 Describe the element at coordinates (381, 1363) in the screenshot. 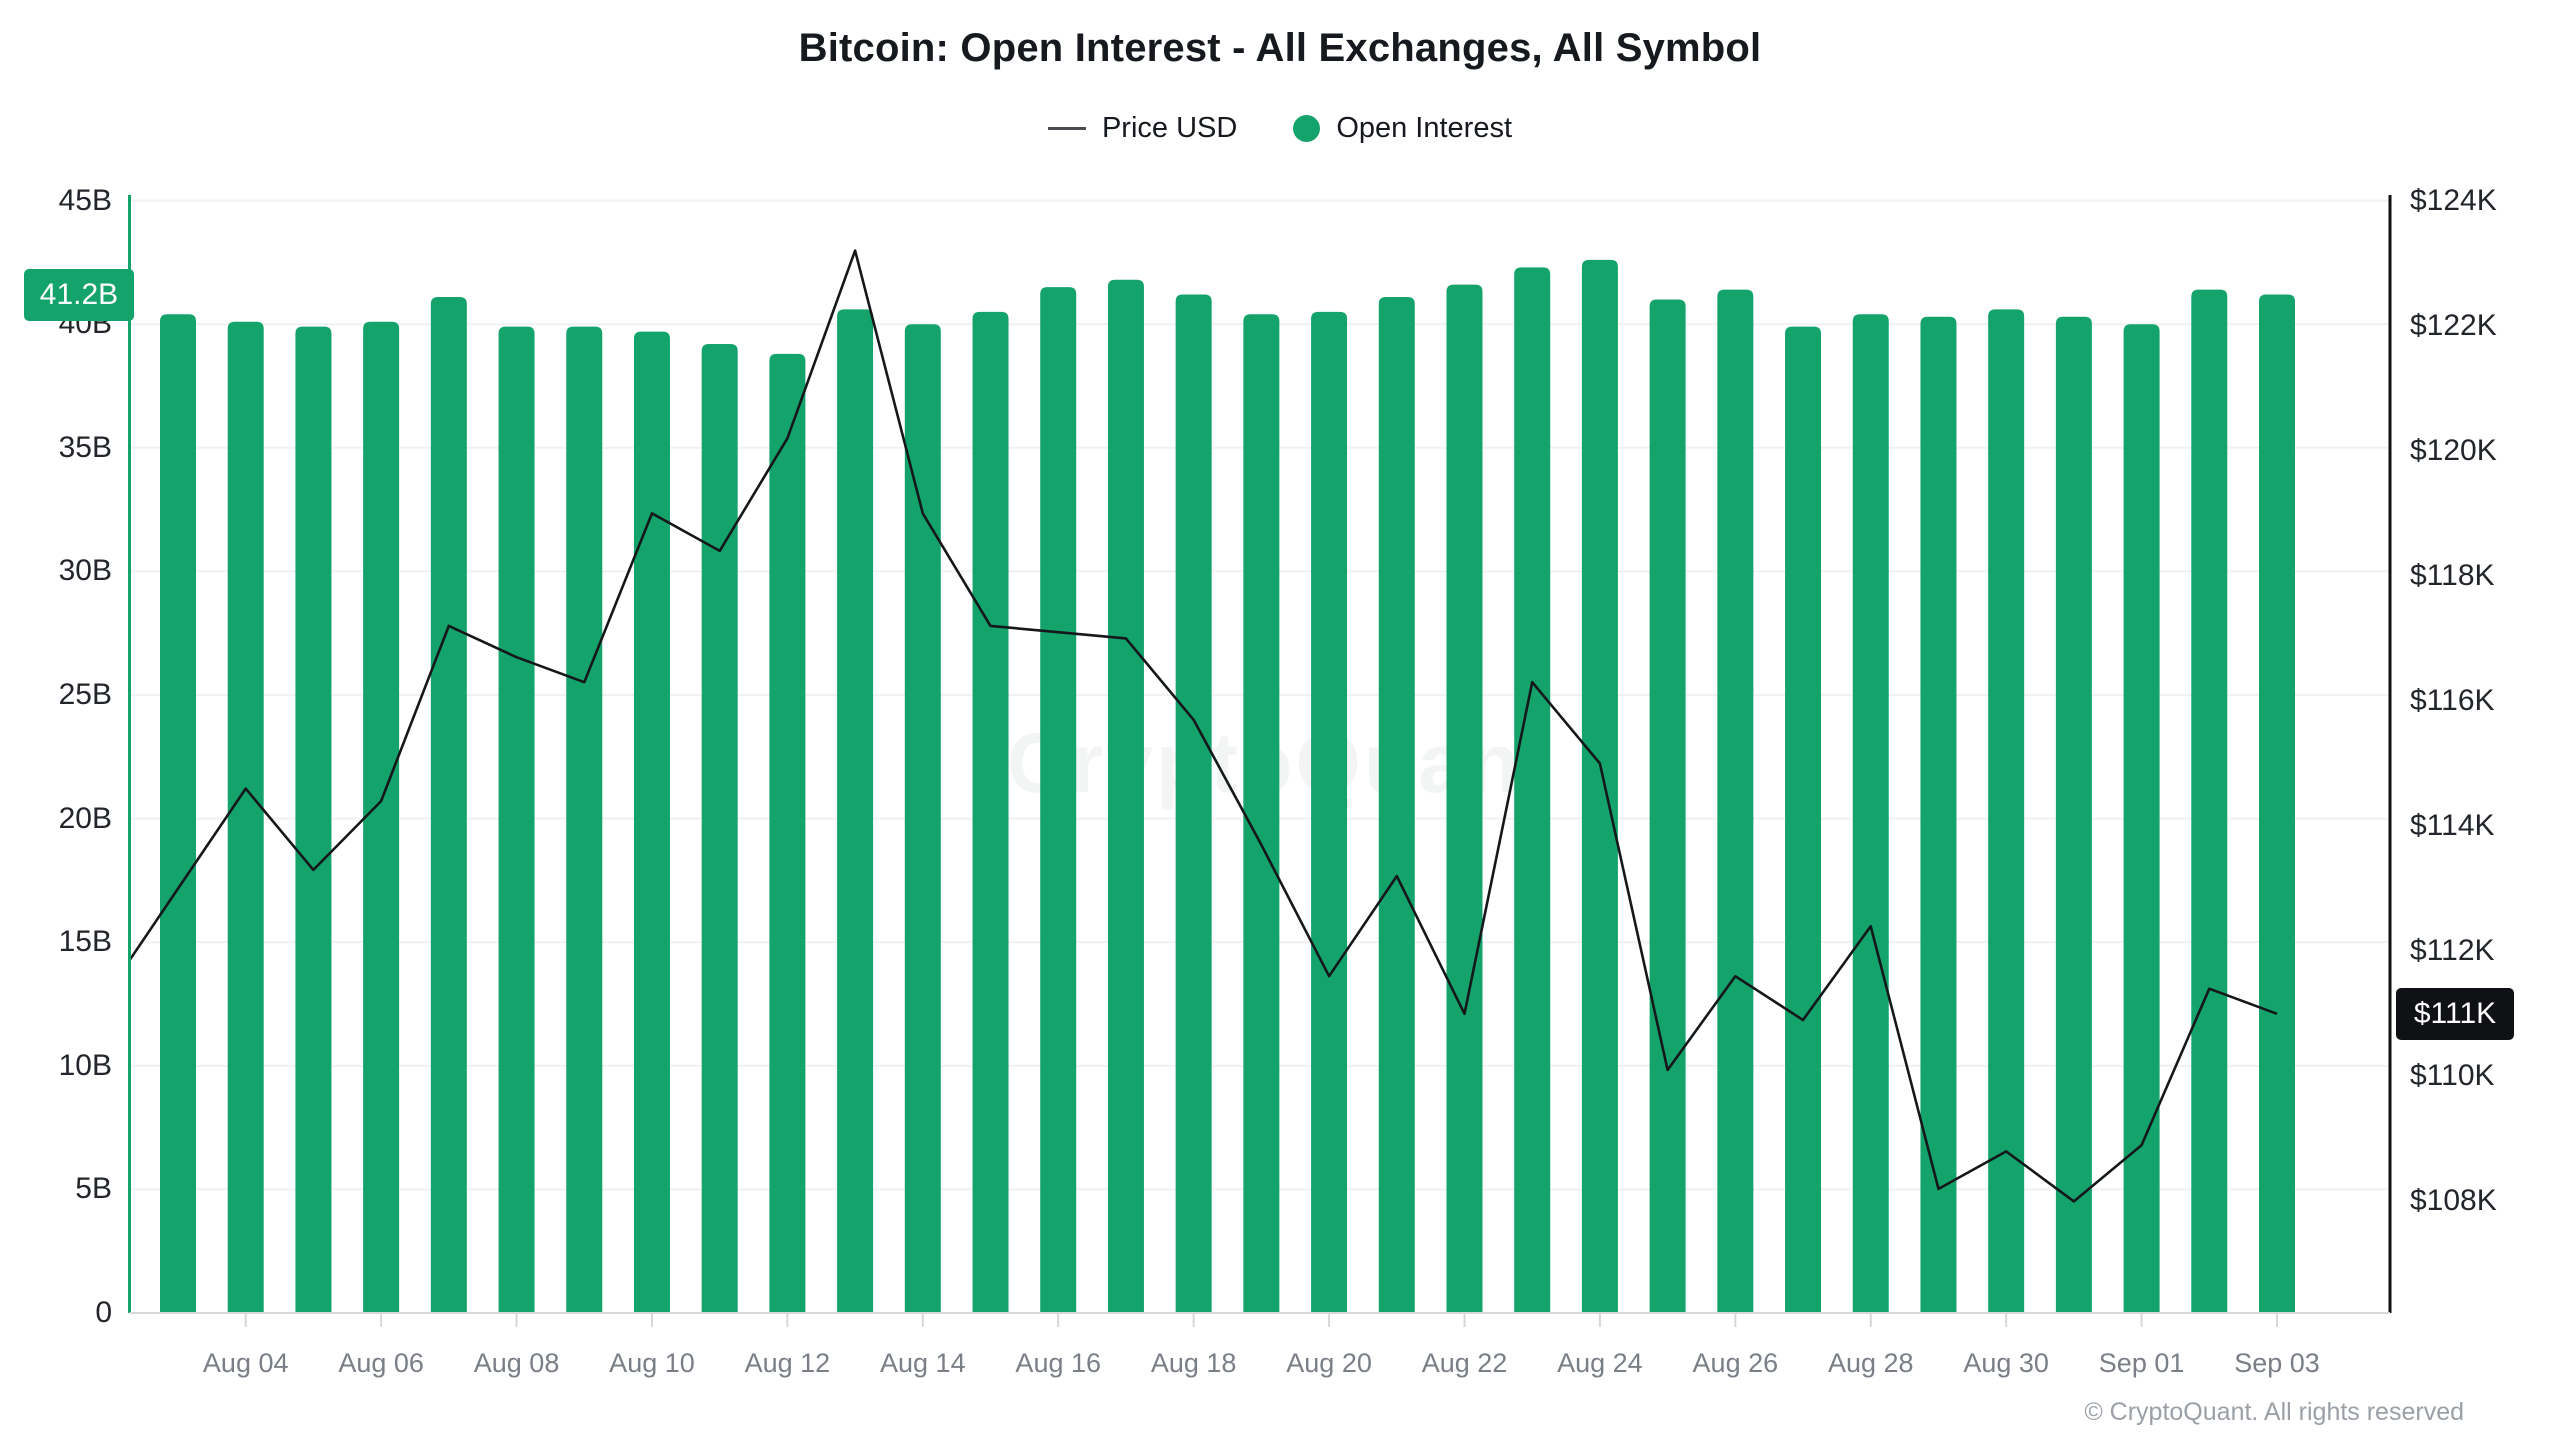

I see `x-axis-label: Aug 06` at that location.